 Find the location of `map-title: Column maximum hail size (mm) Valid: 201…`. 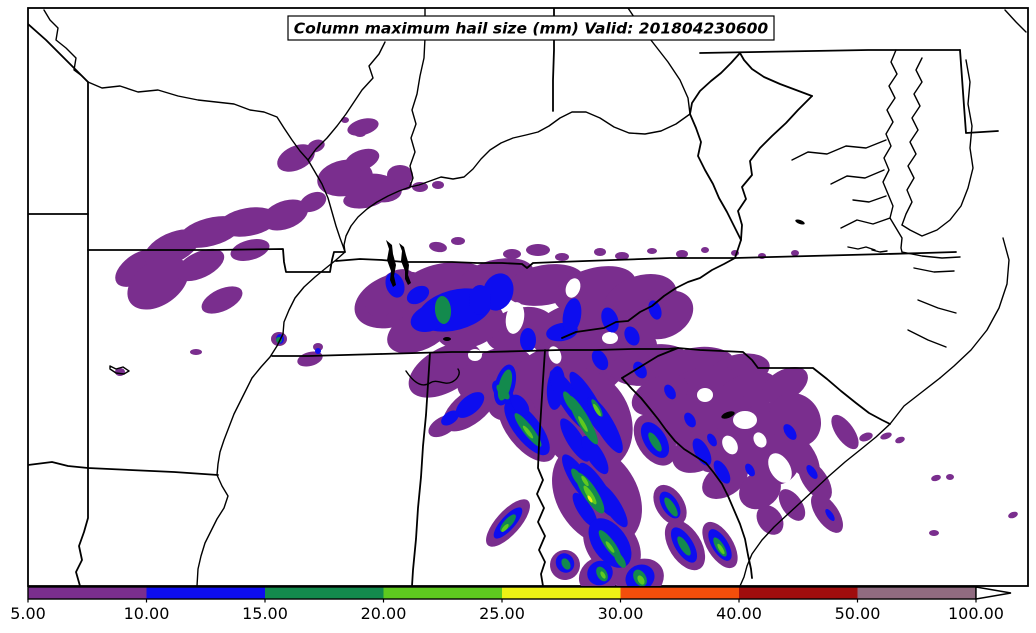

map-title: Column maximum hail size (mm) Valid: 201… is located at coordinates (531, 29).